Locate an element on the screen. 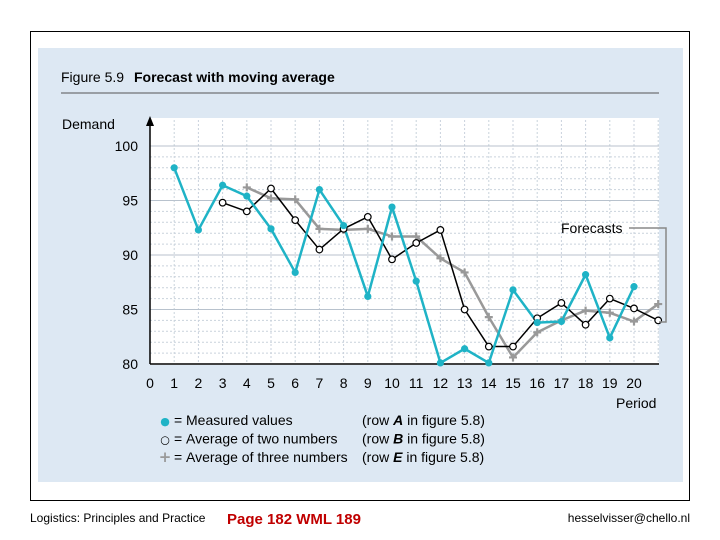 The width and height of the screenshot is (720, 540). footer-email: hesselvisser@chello.nl is located at coordinates (628, 518).